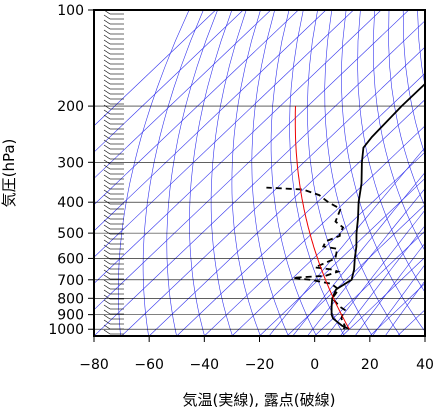  What do you see at coordinates (322, 218) in the screenshot?
I see `parcel-line` at bounding box center [322, 218].